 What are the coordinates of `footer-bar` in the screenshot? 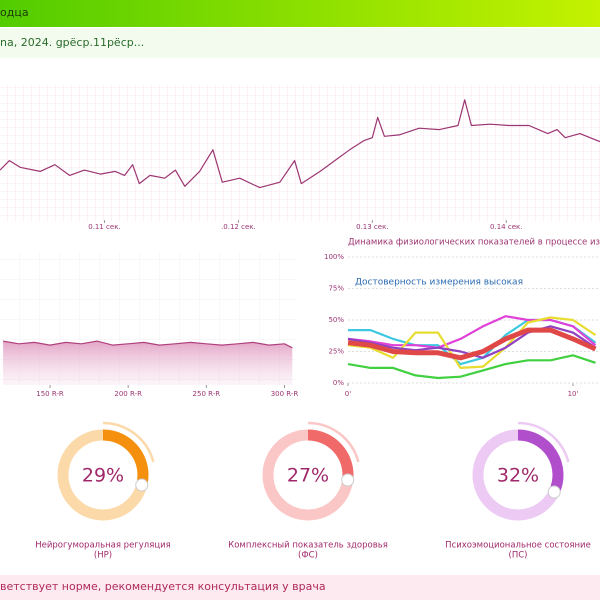 It's located at (300, 587).